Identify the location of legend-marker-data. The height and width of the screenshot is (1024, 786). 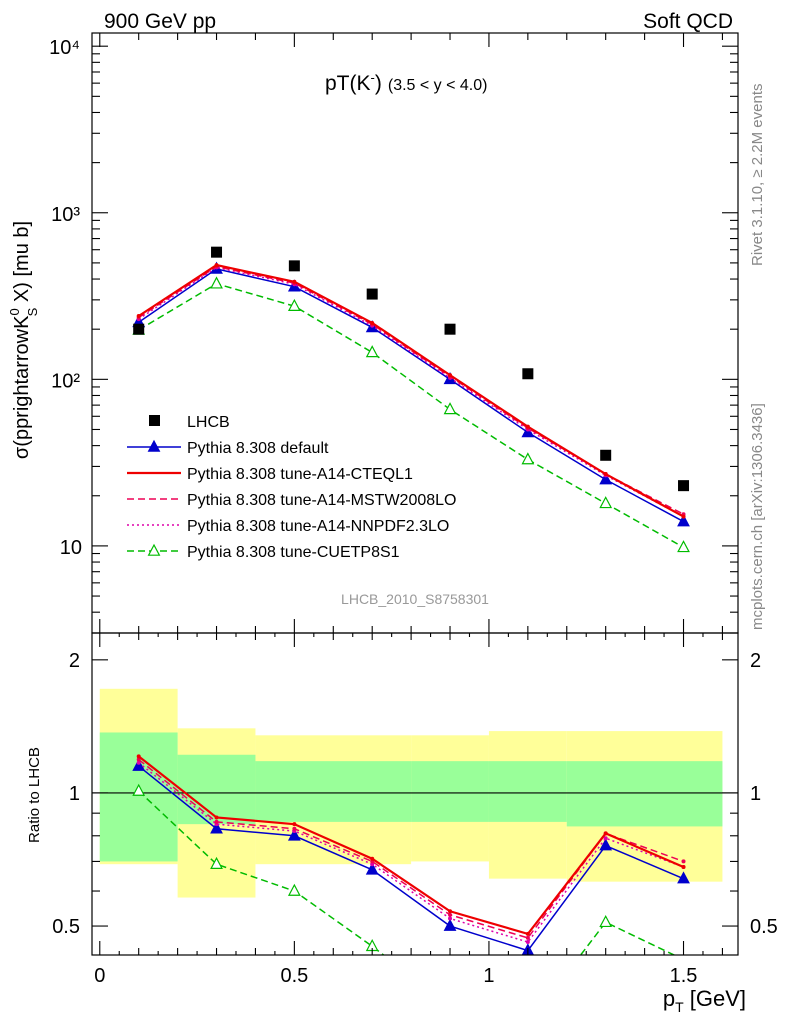
(154, 420).